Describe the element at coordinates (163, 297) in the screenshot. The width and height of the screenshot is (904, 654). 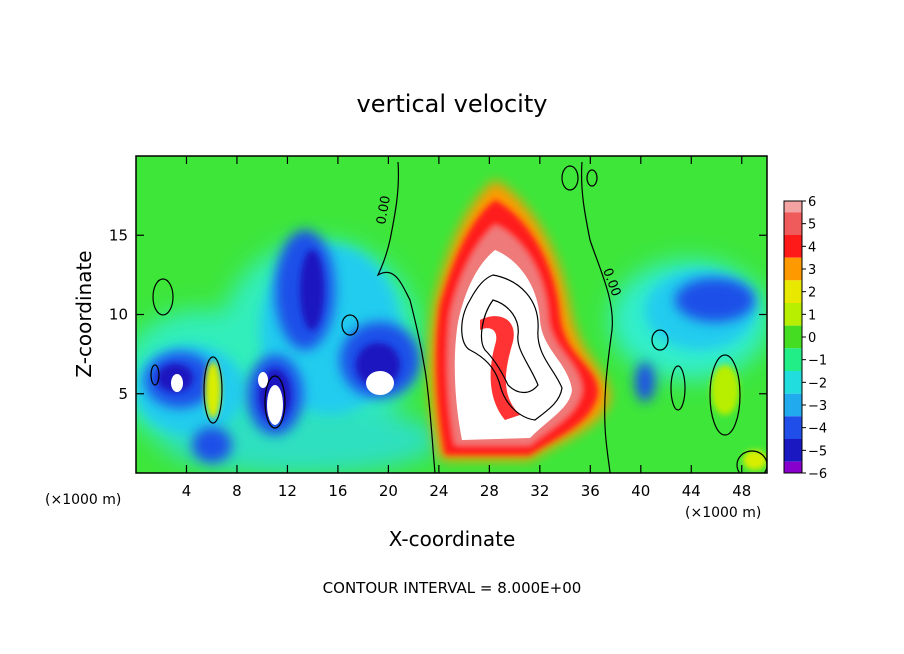
I see `contour-left-blob` at that location.